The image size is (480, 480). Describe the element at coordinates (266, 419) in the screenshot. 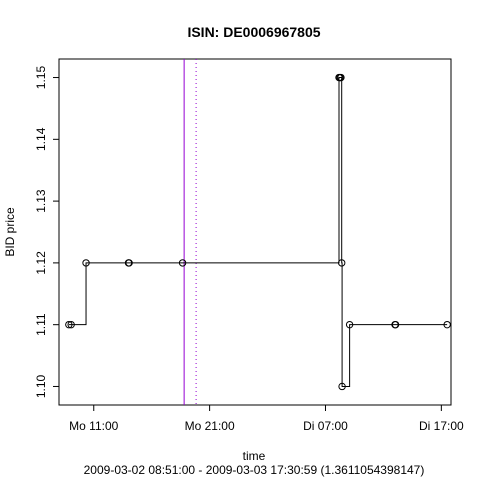

I see `x-axis: Mo 11:00 Mo 21:00 Di 07:00 Di 17:00` at that location.